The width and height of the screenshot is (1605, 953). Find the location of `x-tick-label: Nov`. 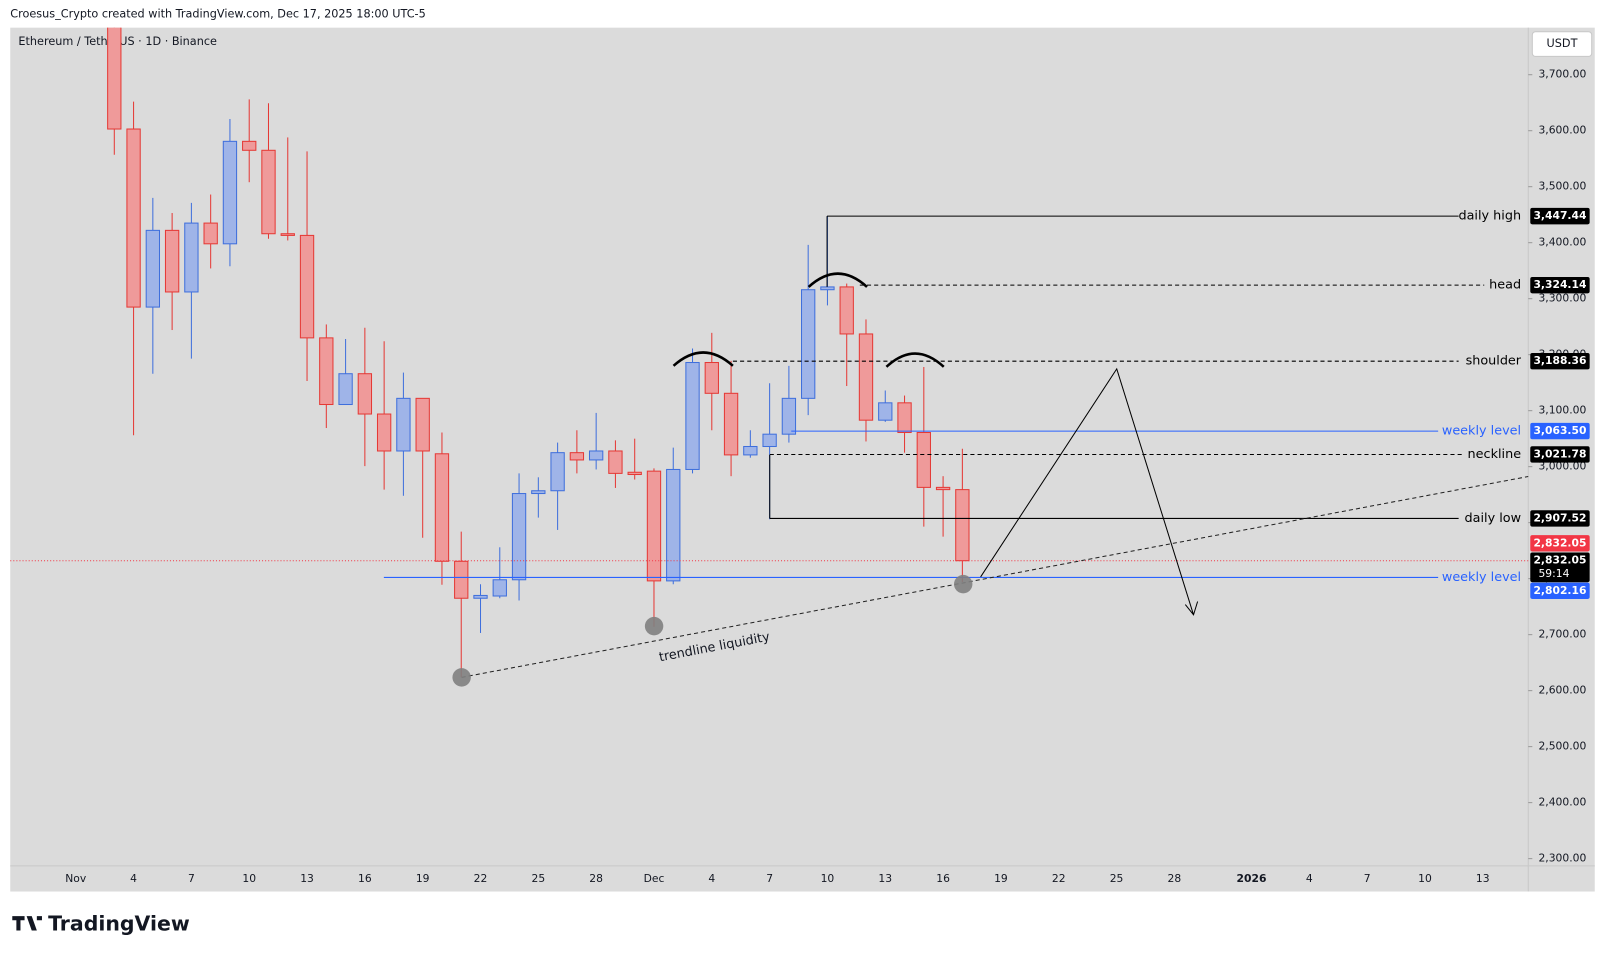

x-tick-label: Nov is located at coordinates (76, 878).